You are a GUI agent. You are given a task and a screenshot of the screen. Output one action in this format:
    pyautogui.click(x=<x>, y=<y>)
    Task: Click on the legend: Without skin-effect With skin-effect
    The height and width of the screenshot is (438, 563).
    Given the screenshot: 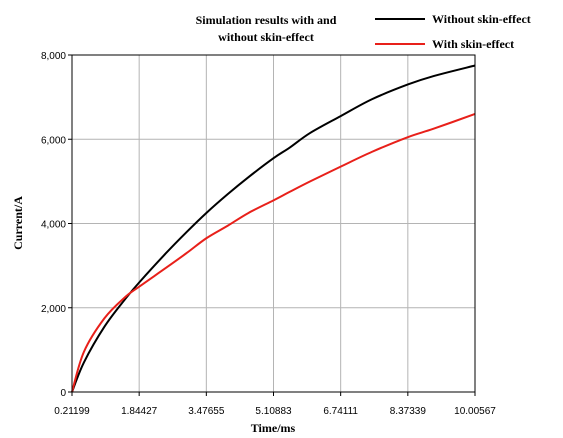 What is the action you would take?
    pyautogui.click(x=453, y=31)
    